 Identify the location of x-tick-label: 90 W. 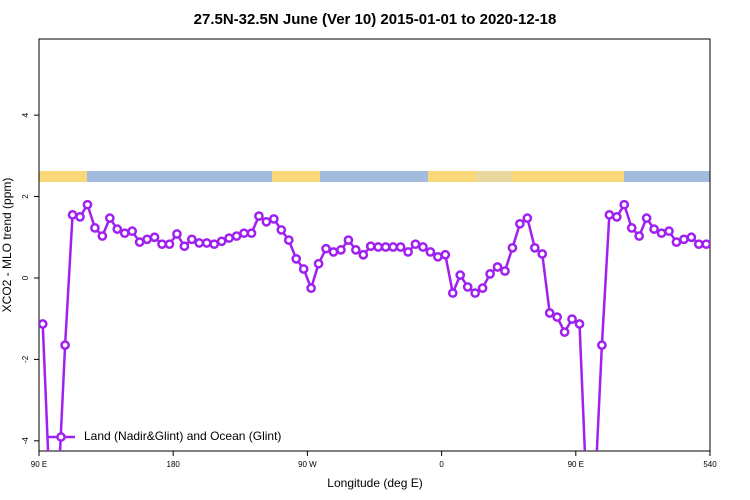
(307, 464).